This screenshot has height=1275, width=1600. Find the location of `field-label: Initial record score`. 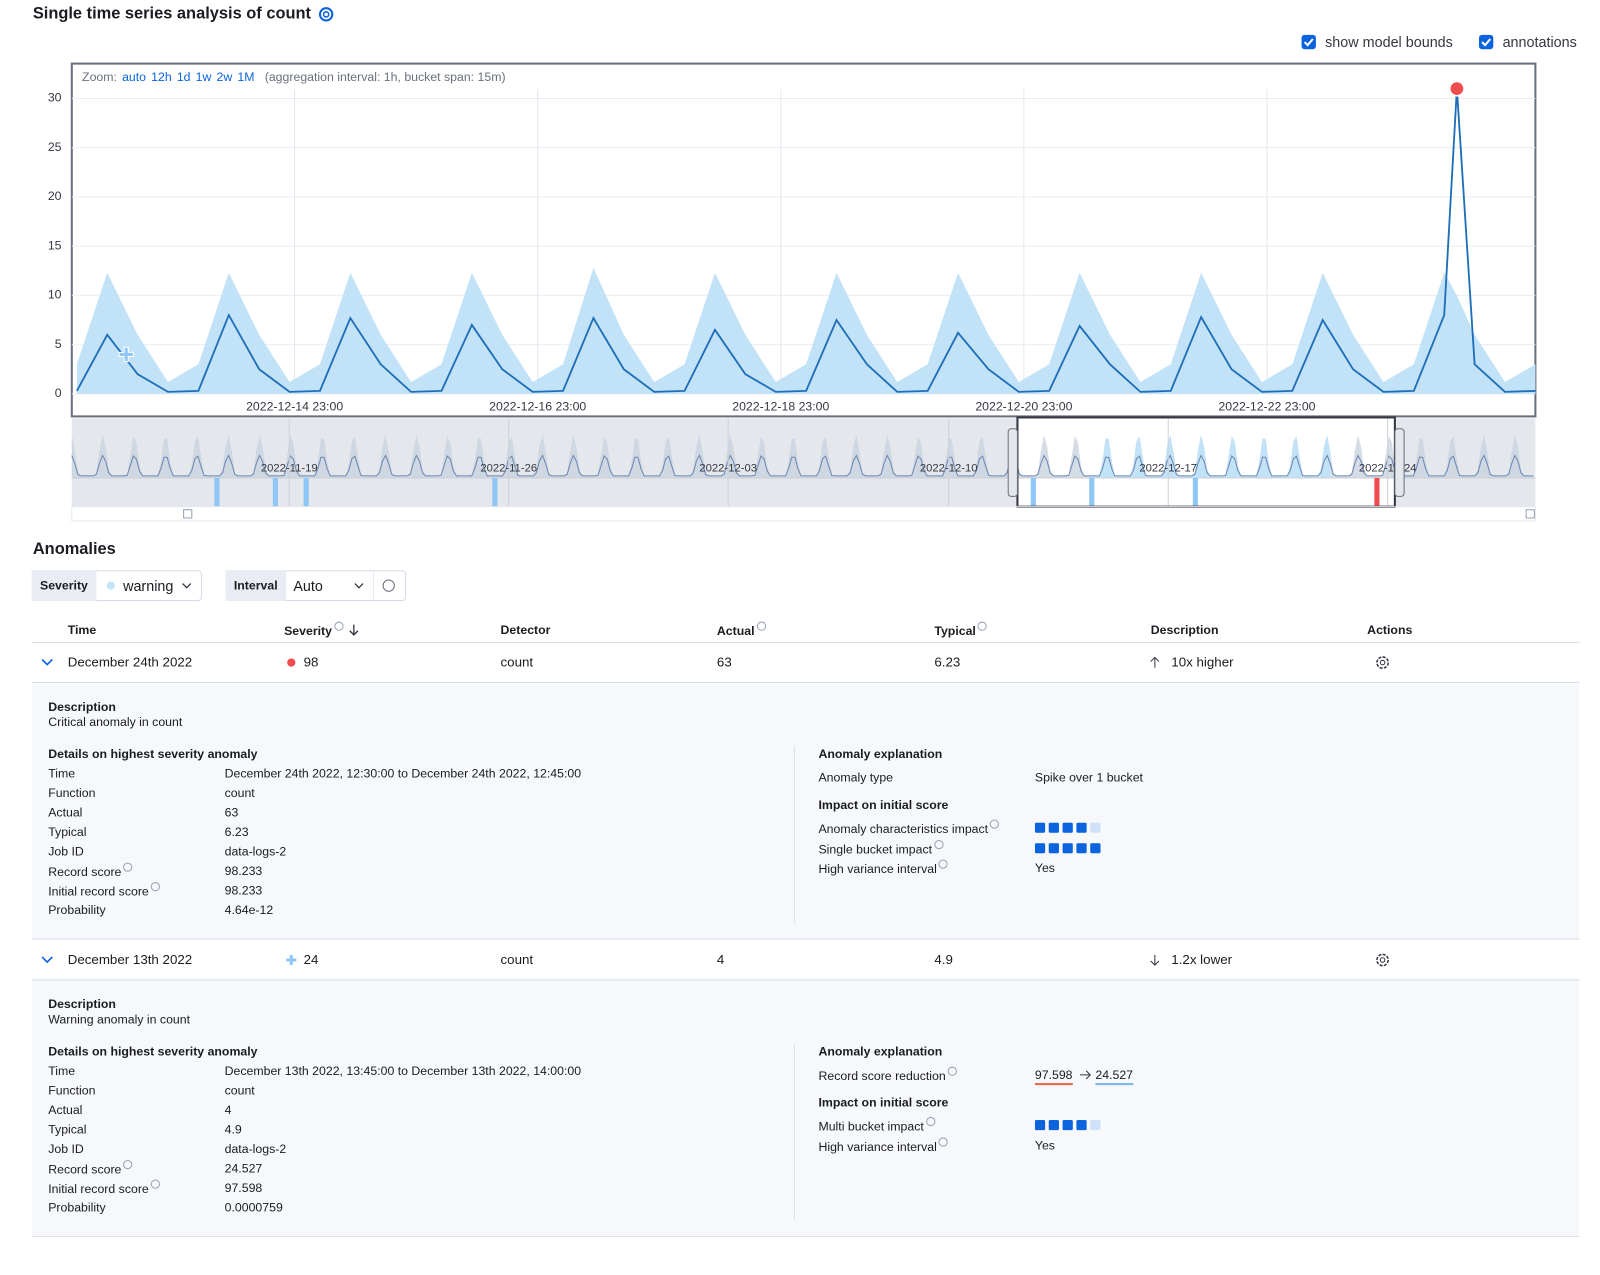

field-label: Initial record score is located at coordinates (104, 890).